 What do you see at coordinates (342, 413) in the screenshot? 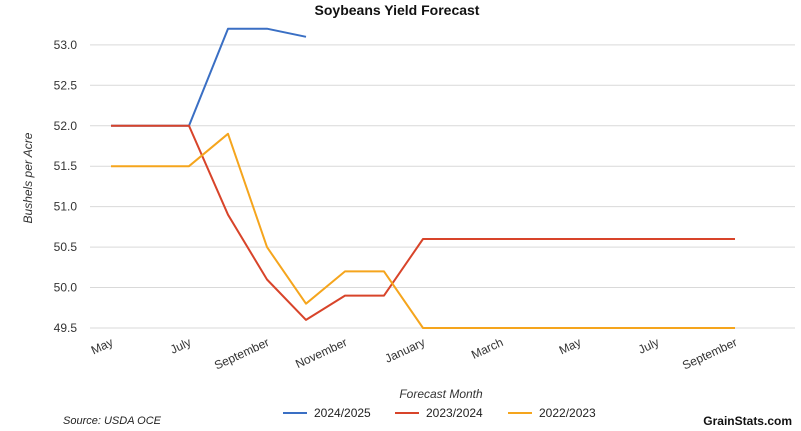
I see `legend-label: 2024/2025` at bounding box center [342, 413].